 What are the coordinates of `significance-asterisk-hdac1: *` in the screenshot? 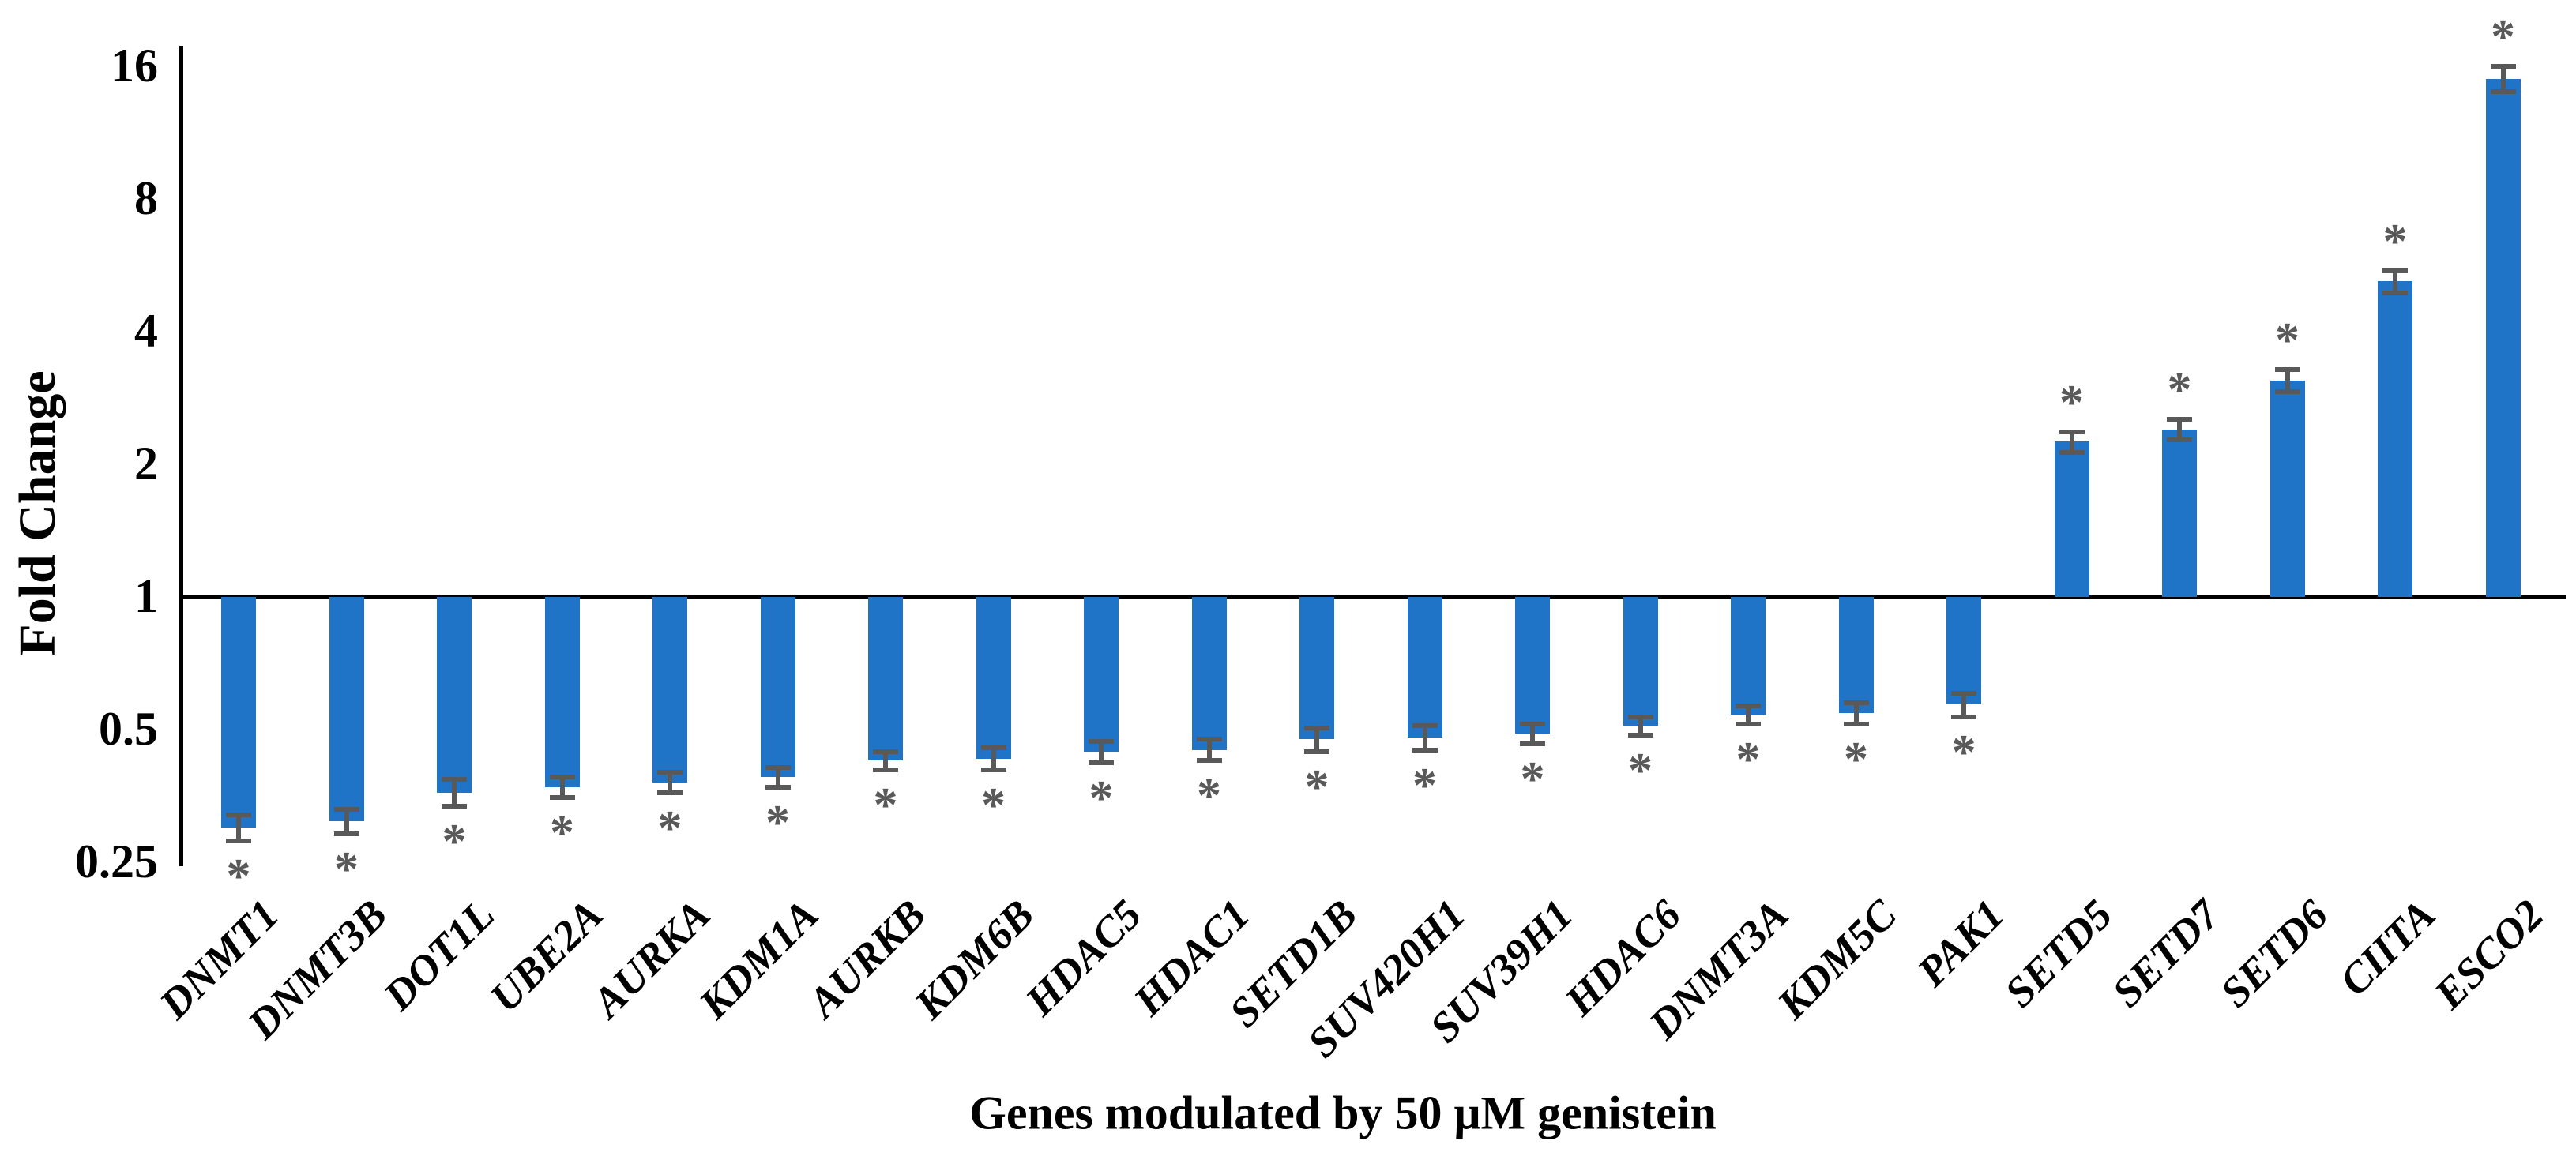 It's located at (1209, 796).